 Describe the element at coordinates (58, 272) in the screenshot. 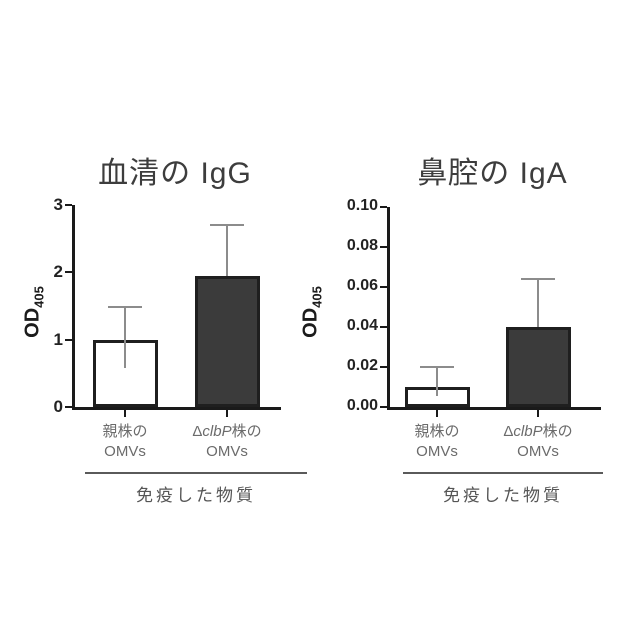

I see `y-tick-label: 2` at that location.